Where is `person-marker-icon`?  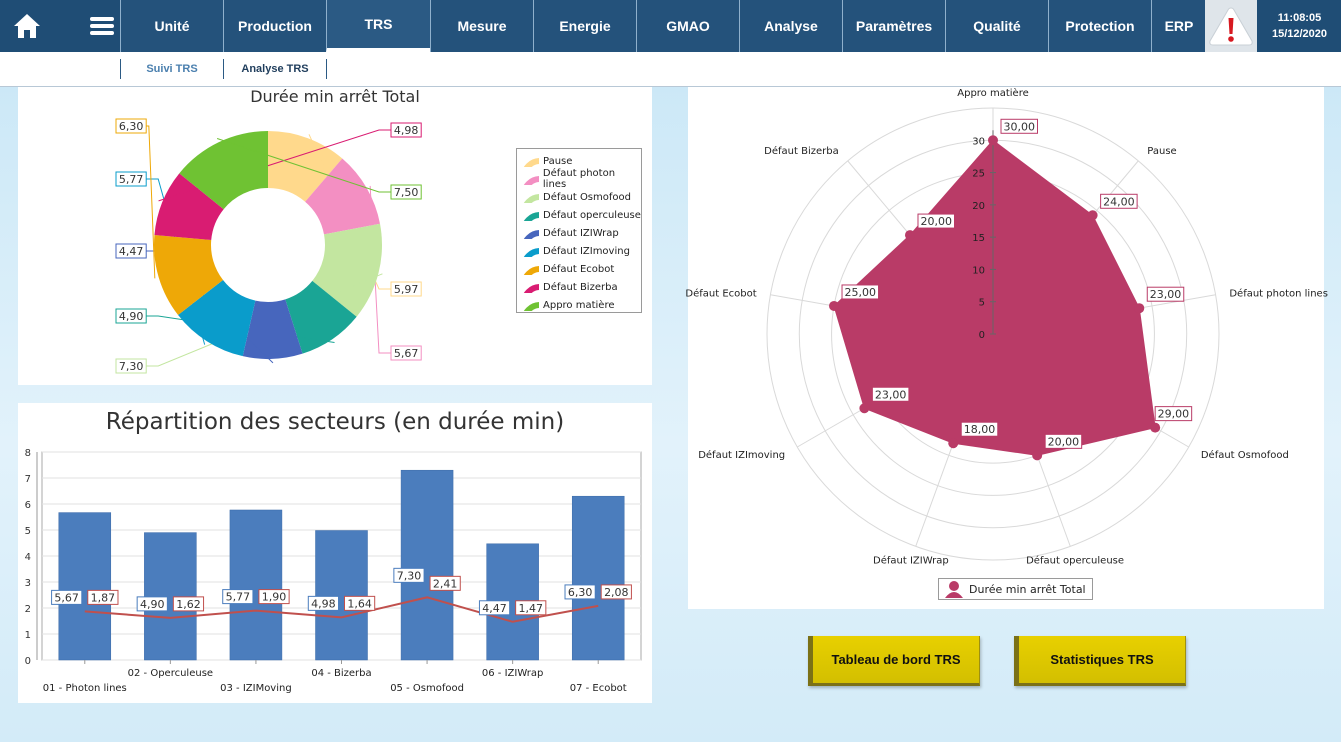 person-marker-icon is located at coordinates (954, 589).